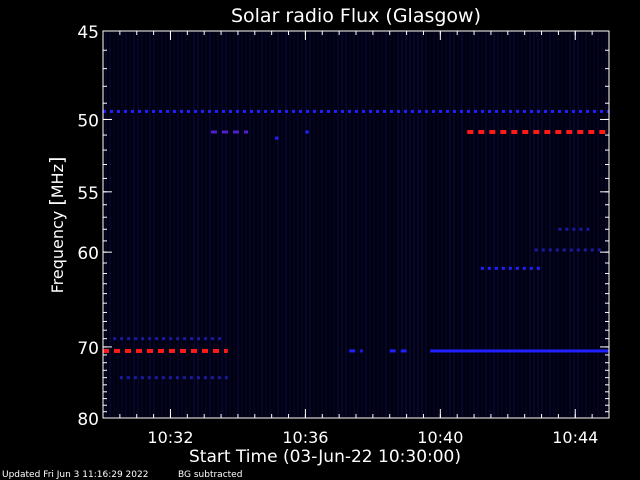  I want to click on y-axis-bracket-close: ], so click(57, 160).